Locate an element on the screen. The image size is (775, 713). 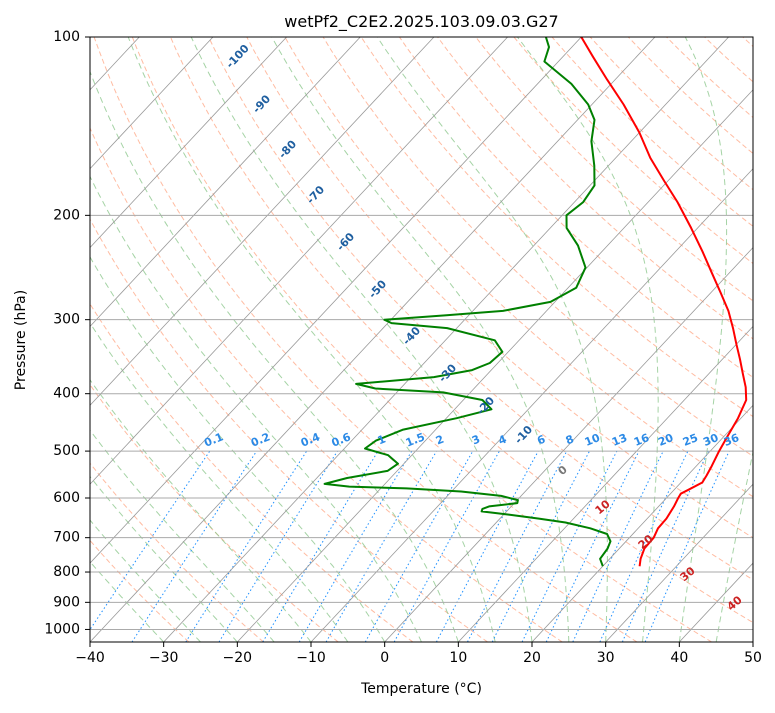
x-tick-label: −20 is located at coordinates (238, 658).